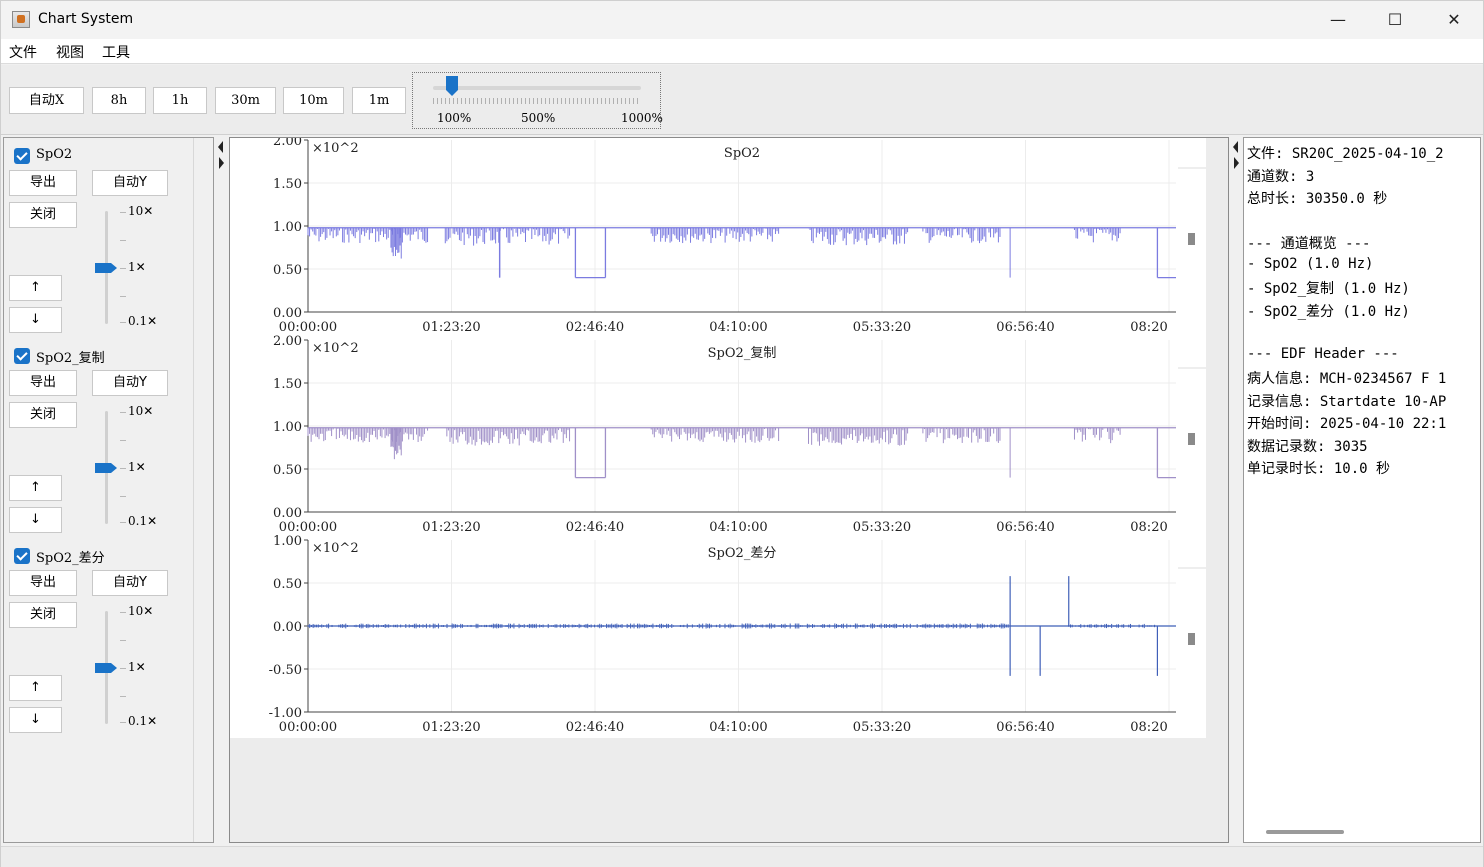  I want to click on zoom-label-100: 100%, so click(454, 118).